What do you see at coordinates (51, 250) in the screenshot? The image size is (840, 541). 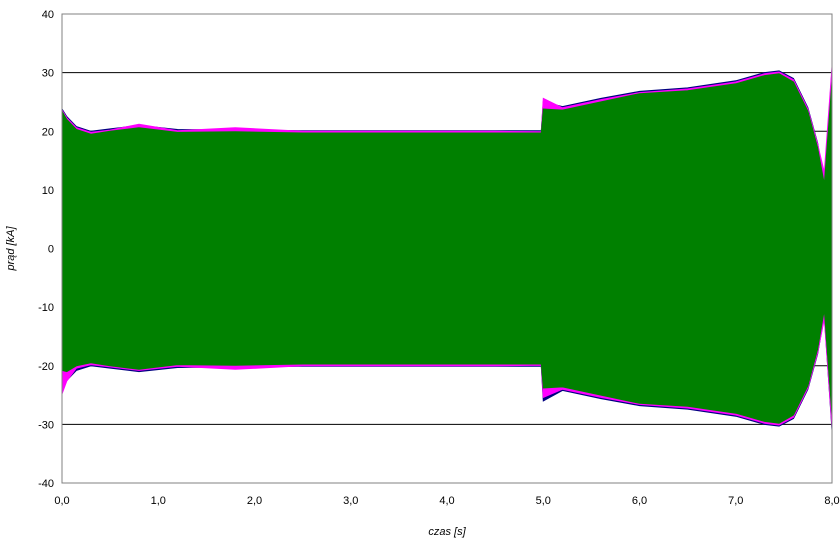 I see `y-tick-label: 0` at bounding box center [51, 250].